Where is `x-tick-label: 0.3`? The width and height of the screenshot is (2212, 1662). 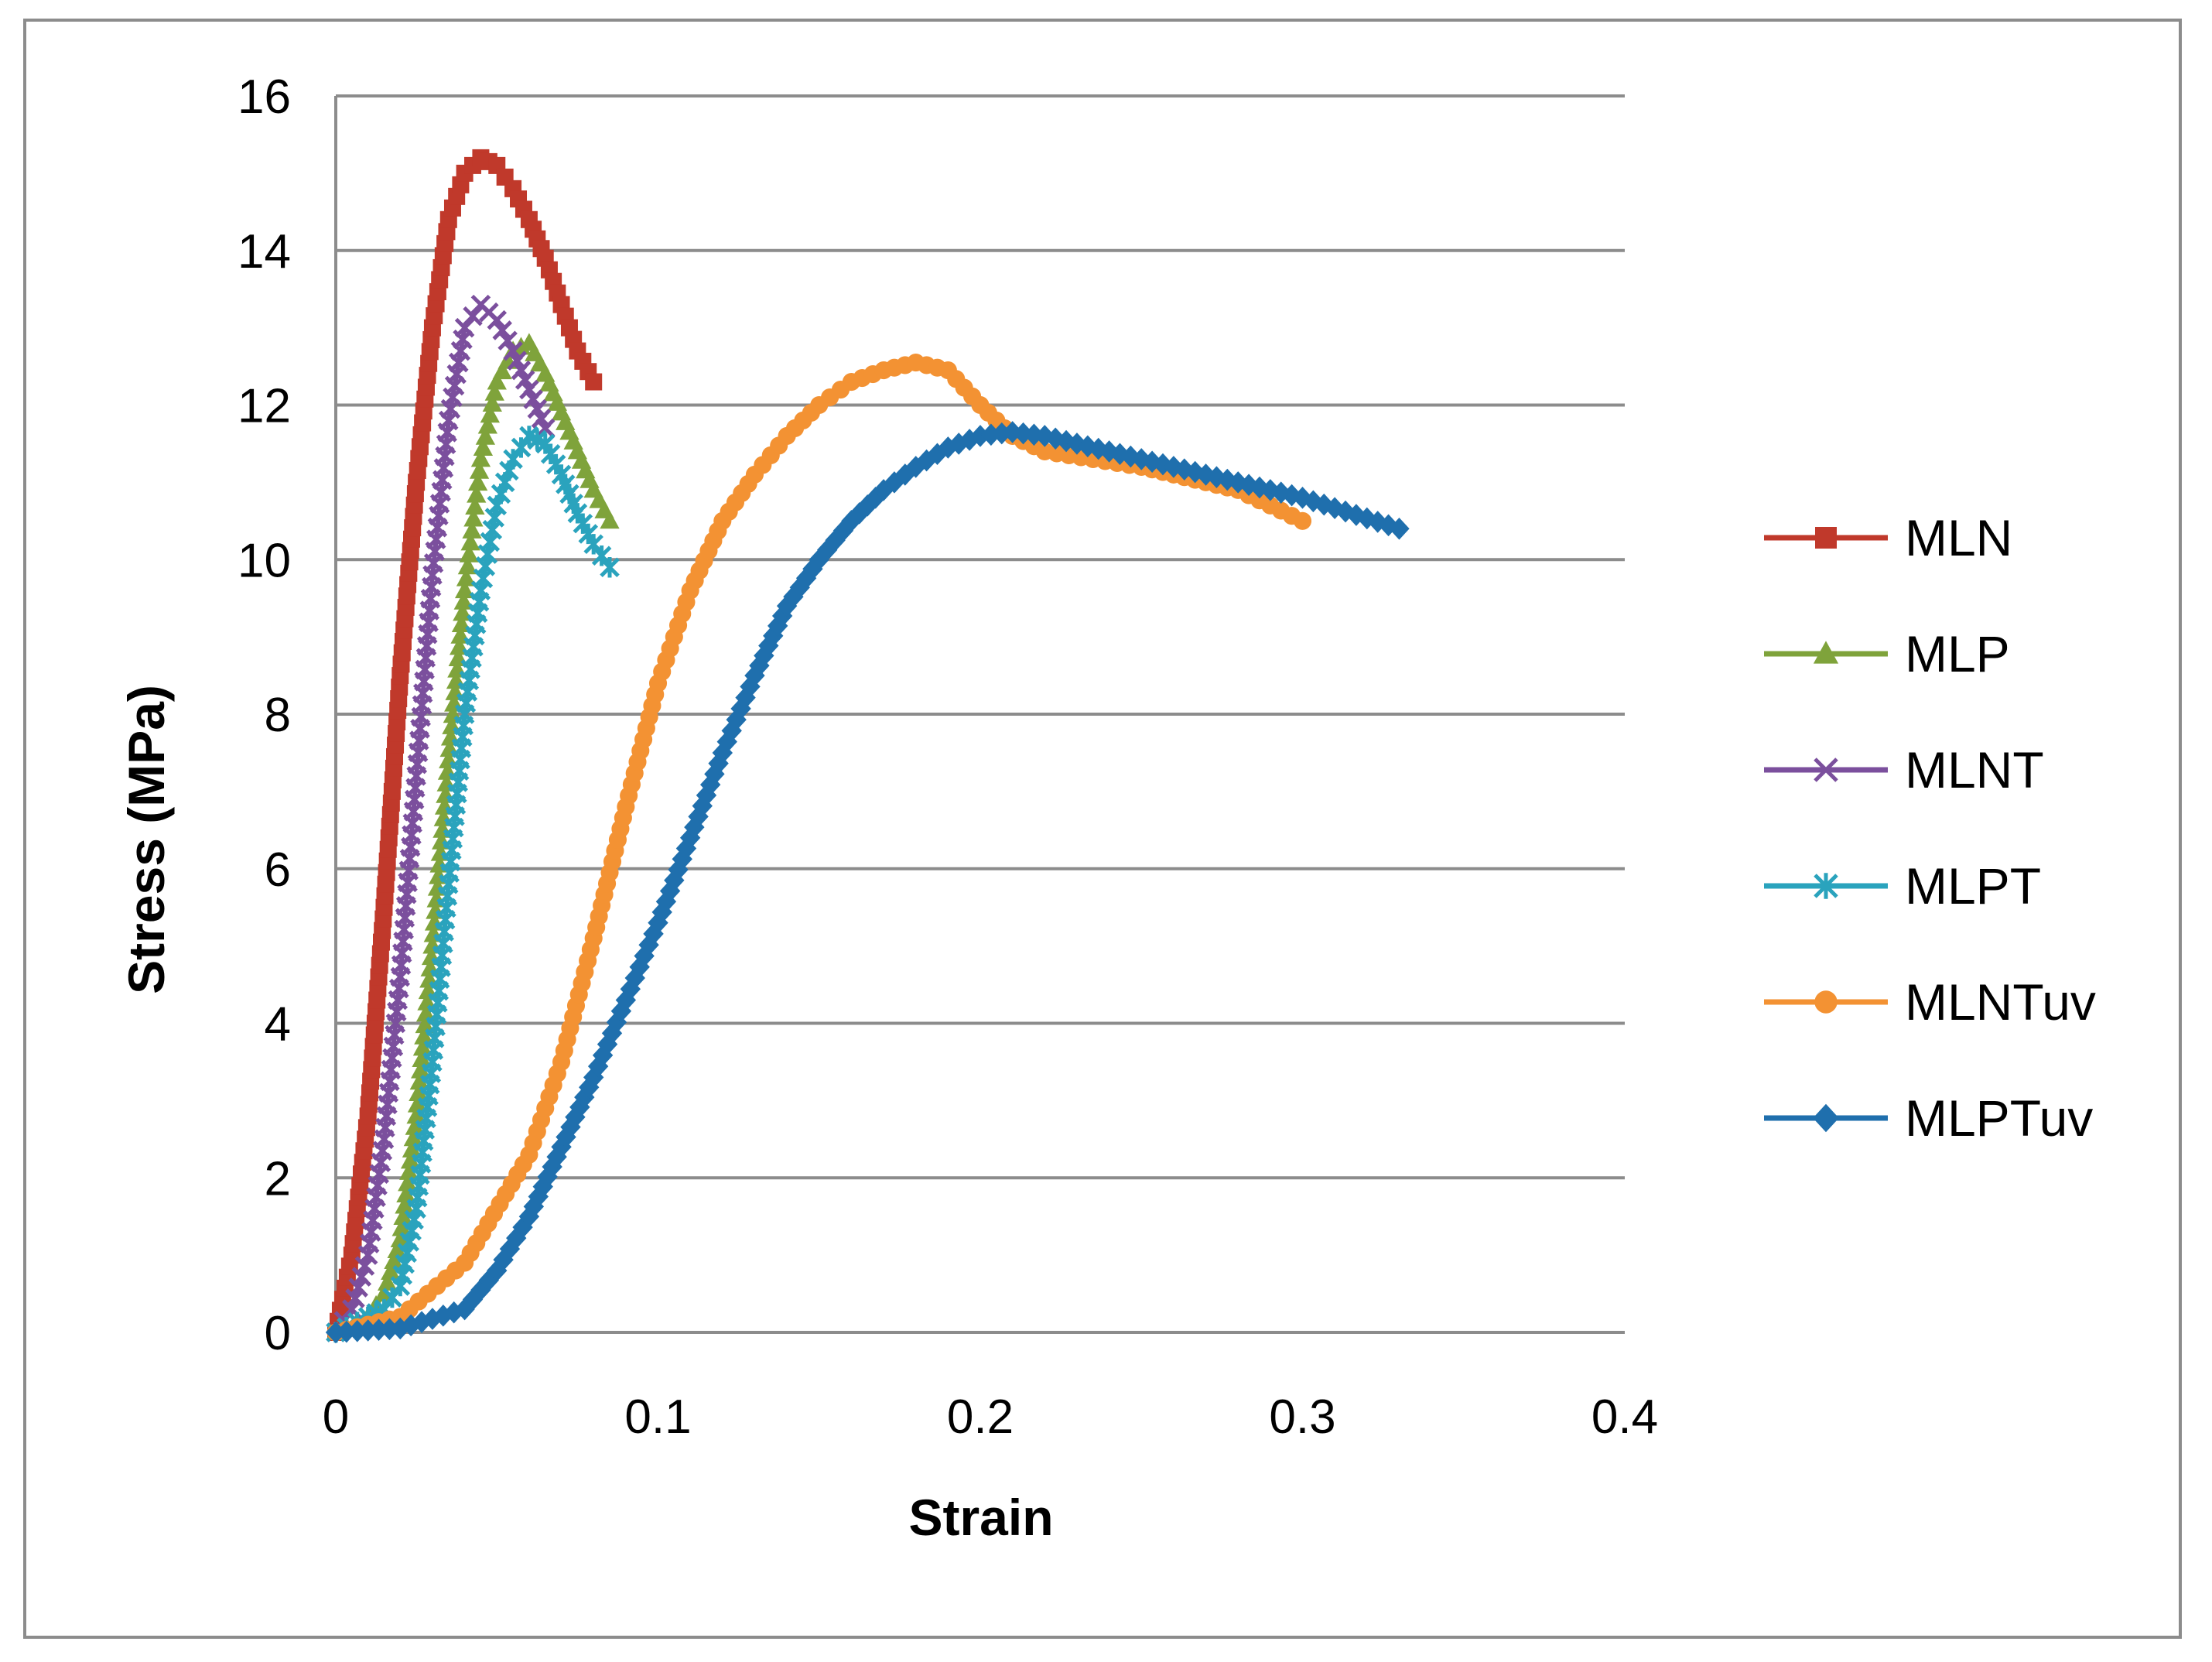
x-tick-label: 0.3 is located at coordinates (1302, 1417).